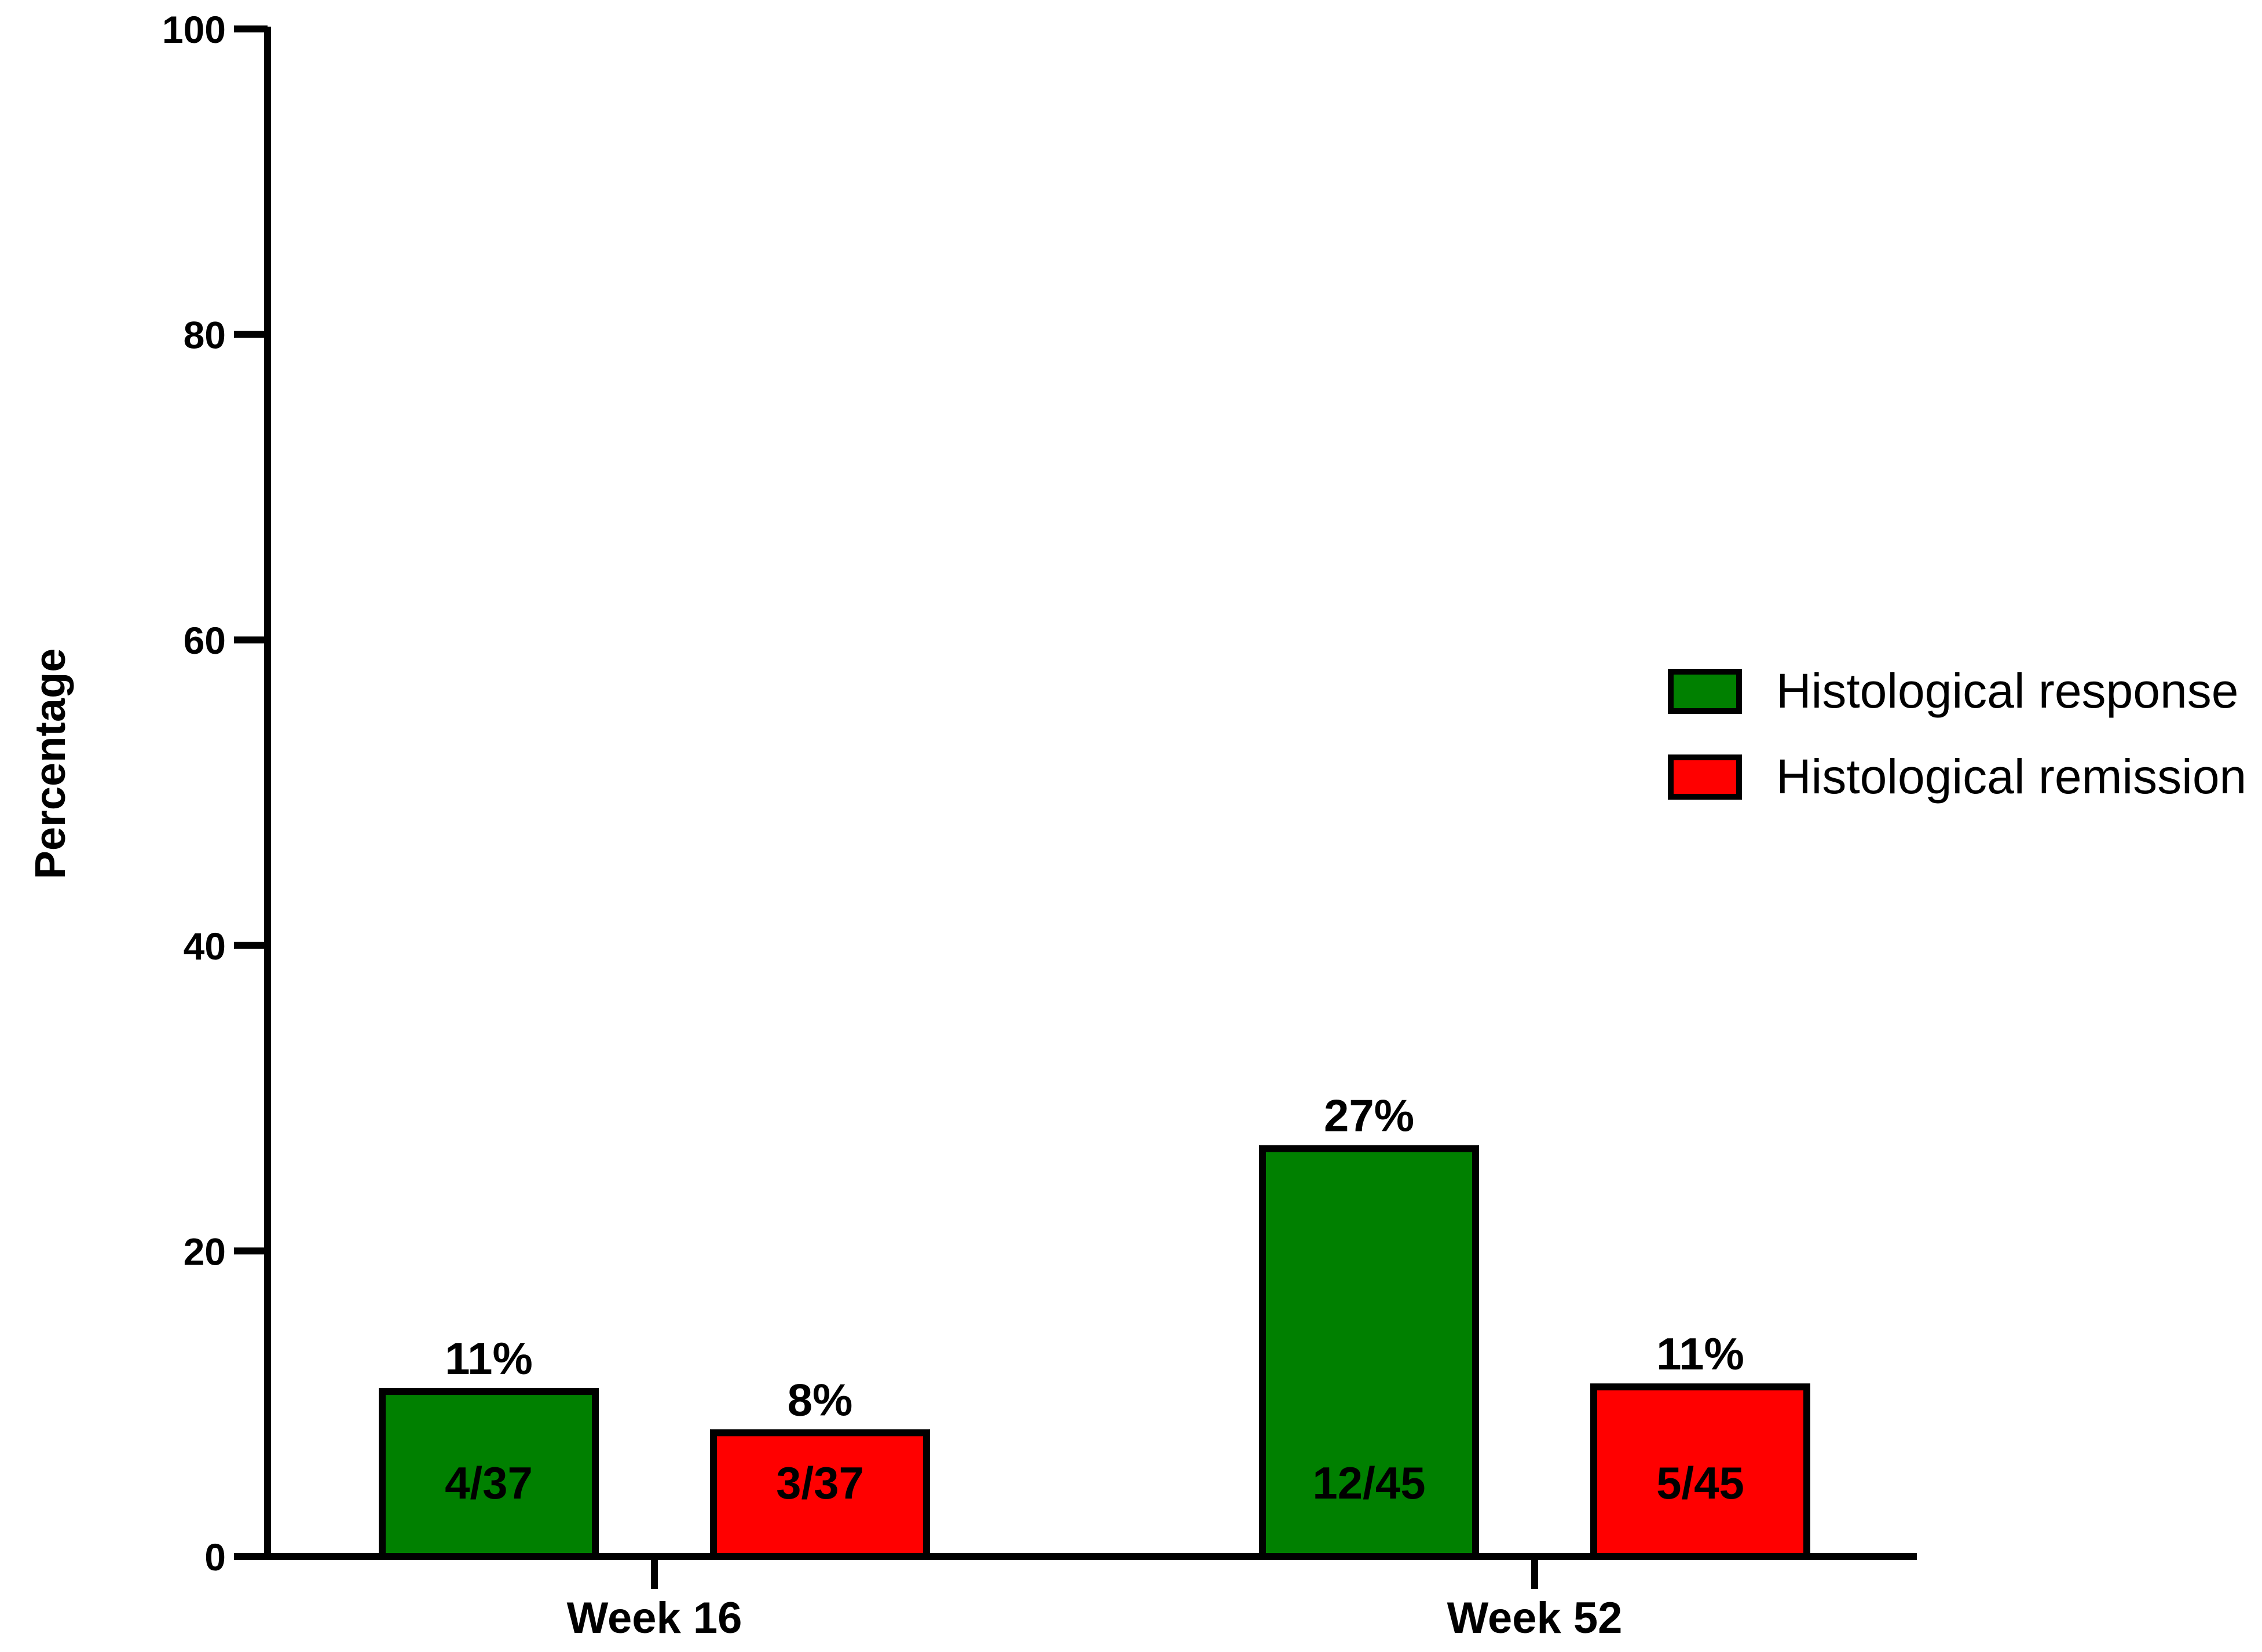 This screenshot has width=2262, height=1652. What do you see at coordinates (205, 336) in the screenshot?
I see `y-tick-label: 80` at bounding box center [205, 336].